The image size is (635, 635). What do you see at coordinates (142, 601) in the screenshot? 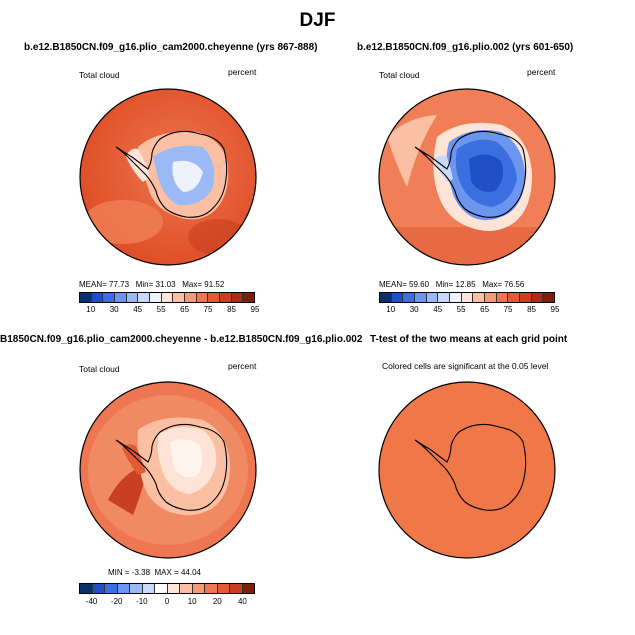
I see `panel3-colorbar-tick-label: -10` at bounding box center [142, 601].